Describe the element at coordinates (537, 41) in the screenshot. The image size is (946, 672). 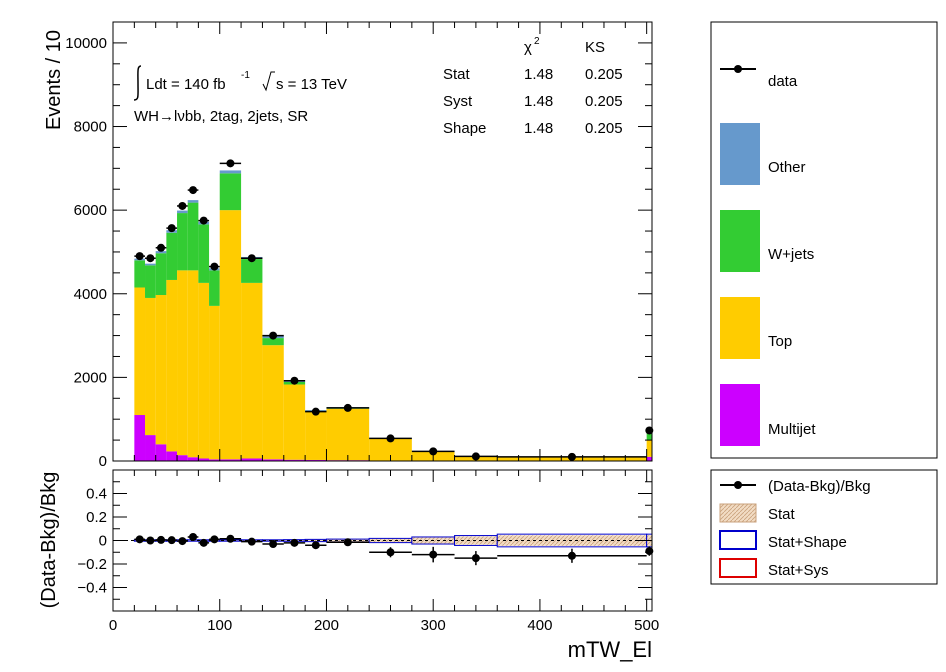
I see `stats-header-chi2-exponent: 2` at that location.